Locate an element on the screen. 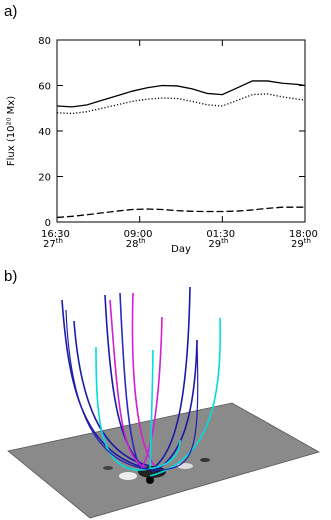 The width and height of the screenshot is (331, 520). panel-label: b) is located at coordinates (10, 276).